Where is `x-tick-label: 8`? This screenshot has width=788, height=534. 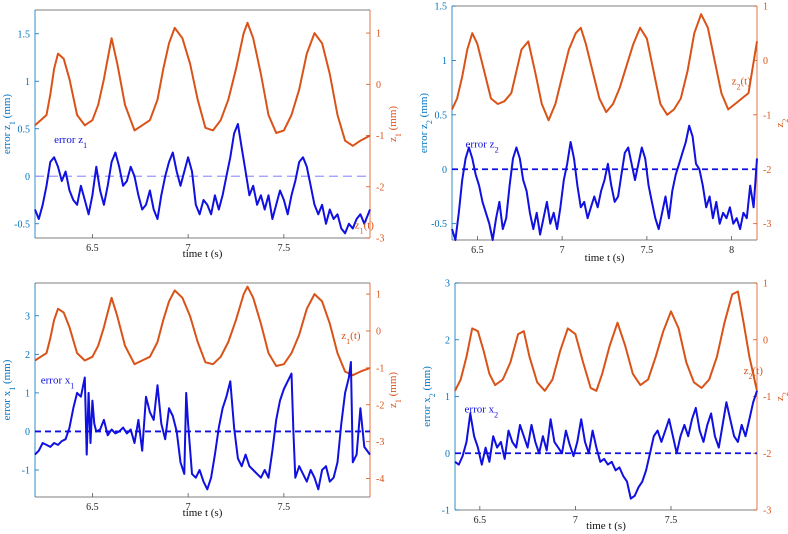 x-tick-label: 8 is located at coordinates (731, 250).